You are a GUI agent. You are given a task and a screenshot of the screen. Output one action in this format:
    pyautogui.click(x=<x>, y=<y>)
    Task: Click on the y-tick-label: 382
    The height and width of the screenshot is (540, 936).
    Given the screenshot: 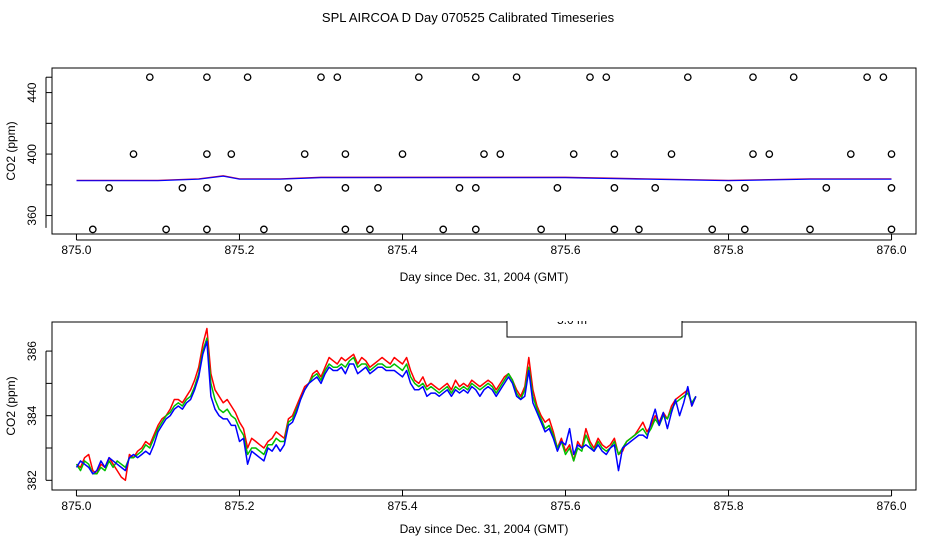 What is the action you would take?
    pyautogui.click(x=32, y=480)
    